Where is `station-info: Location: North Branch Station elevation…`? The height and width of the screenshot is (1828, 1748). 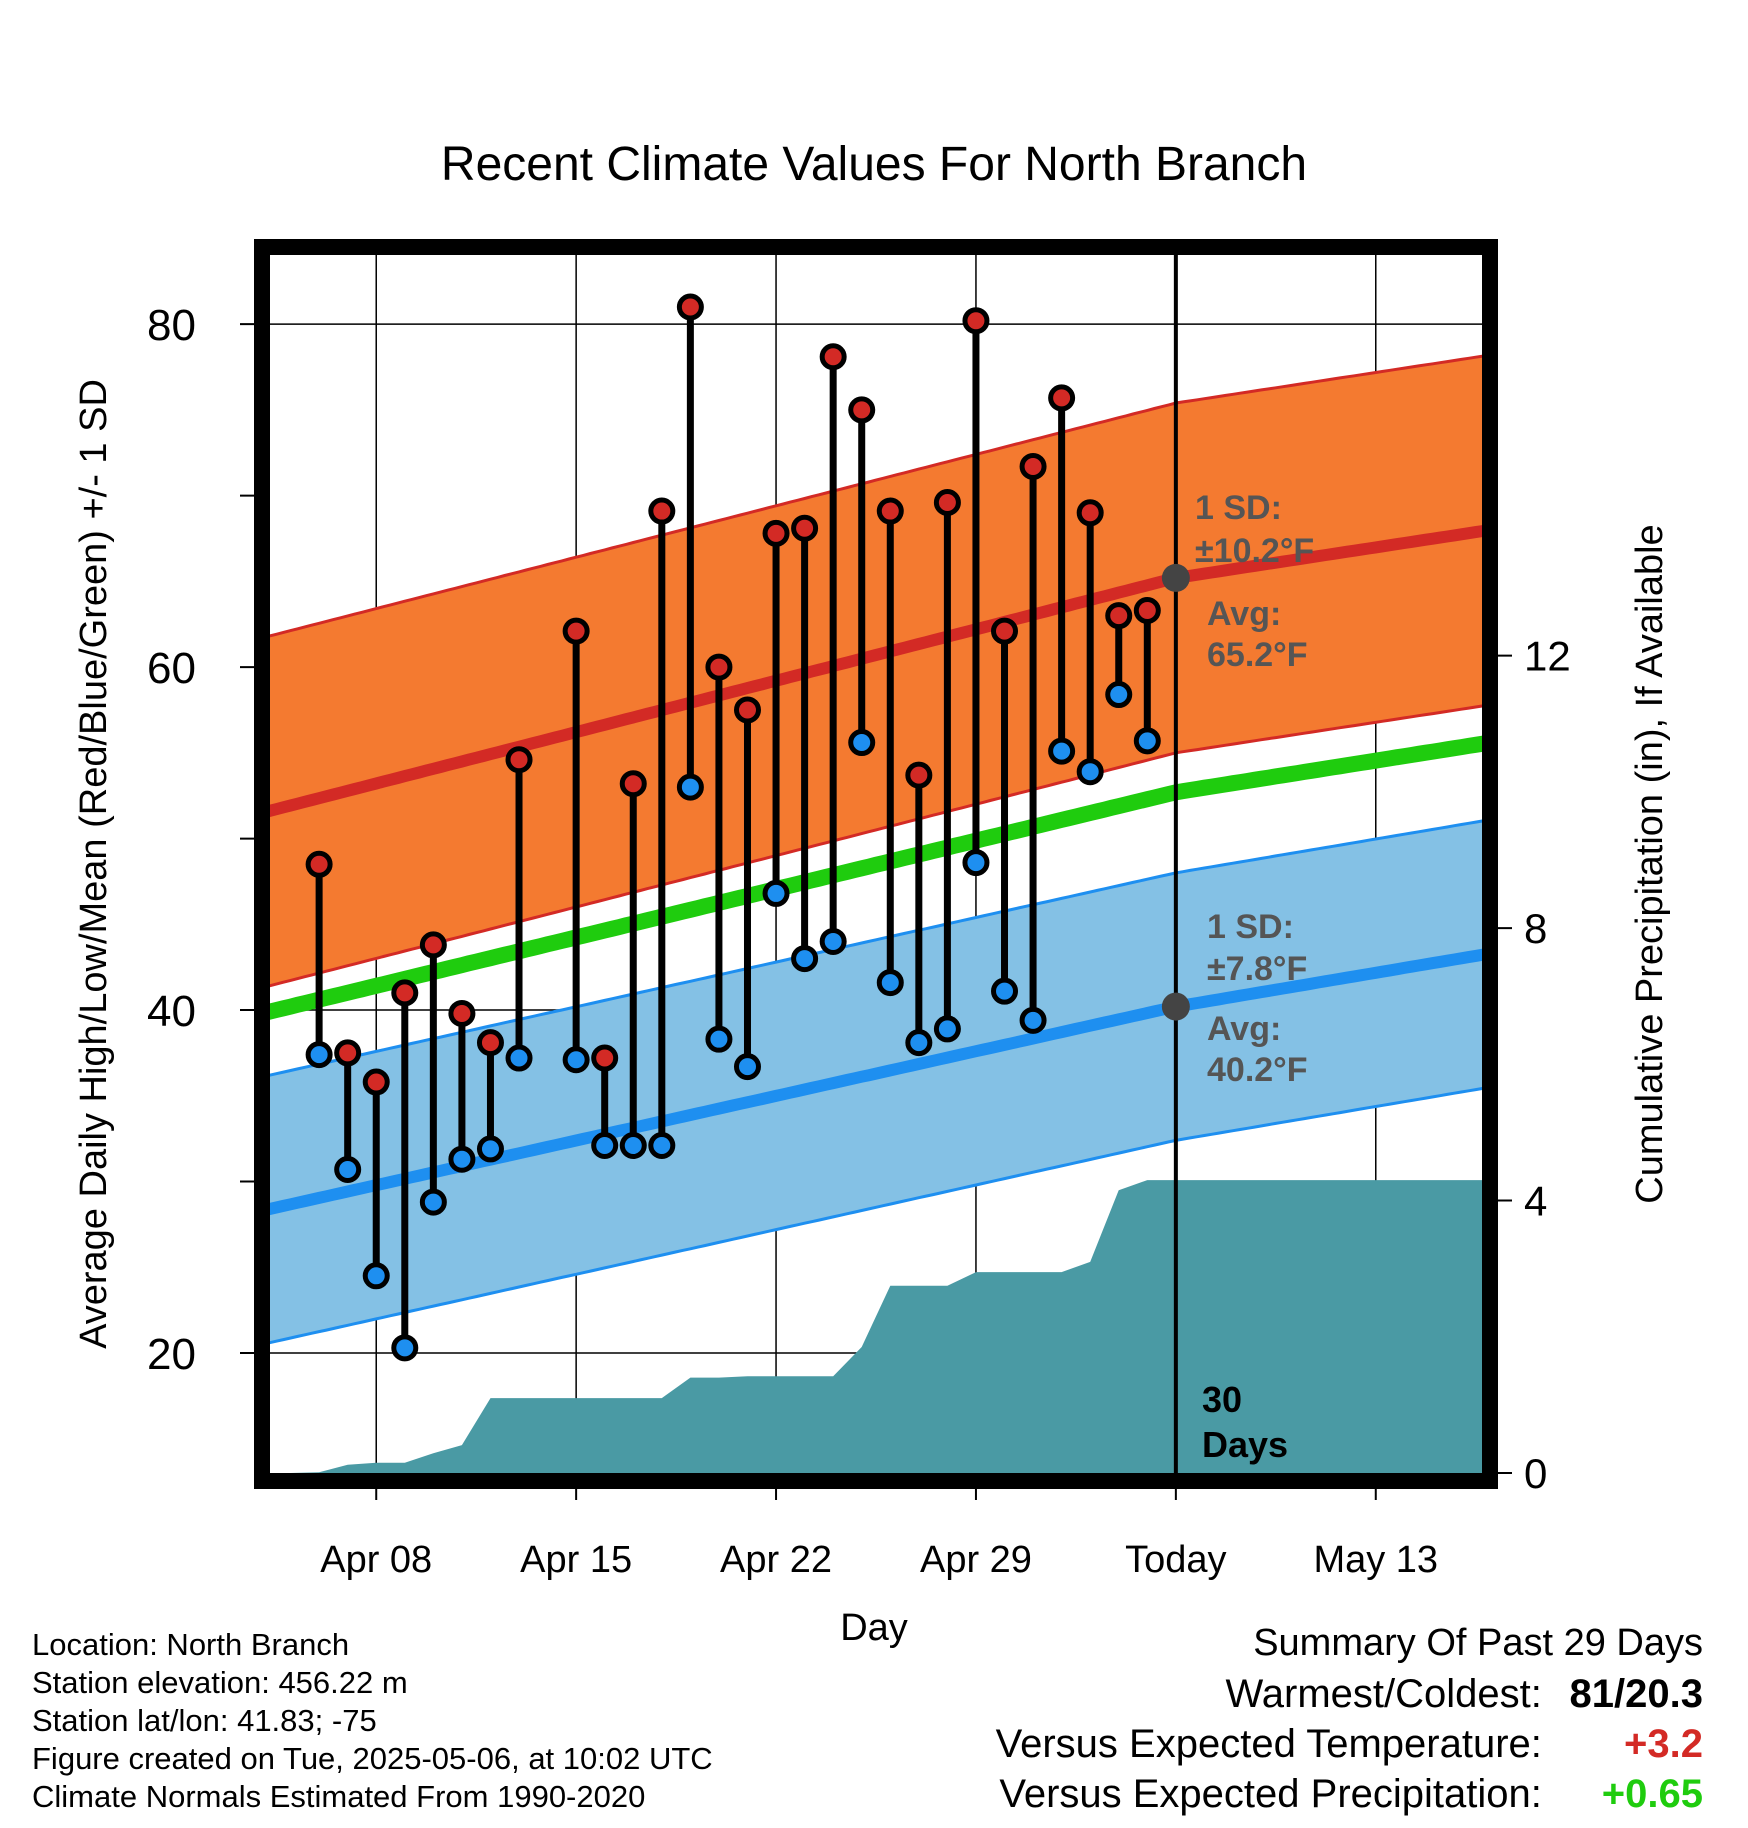
station-info: Location: North Branch Station elevation… is located at coordinates (372, 1721).